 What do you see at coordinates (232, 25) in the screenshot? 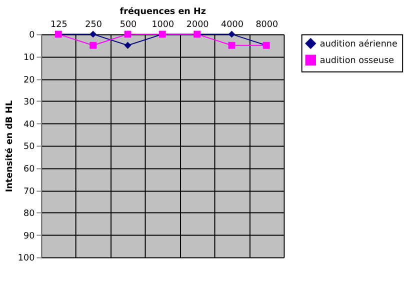
I see `x-tick-label: 4000` at bounding box center [232, 25].